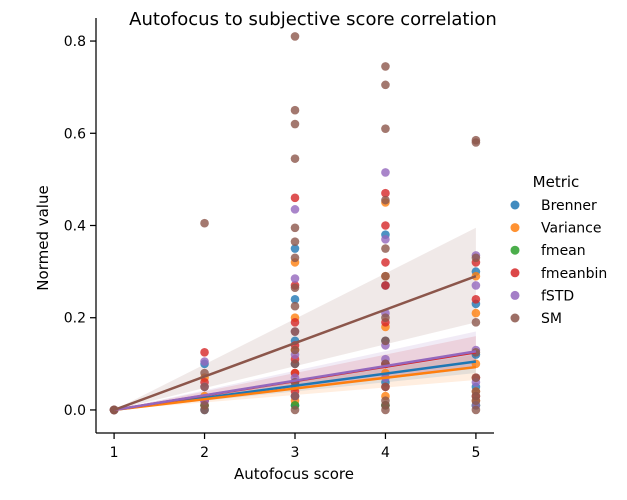 The width and height of the screenshot is (627, 500). I want to click on y-tick-label: 0.2, so click(75, 319).